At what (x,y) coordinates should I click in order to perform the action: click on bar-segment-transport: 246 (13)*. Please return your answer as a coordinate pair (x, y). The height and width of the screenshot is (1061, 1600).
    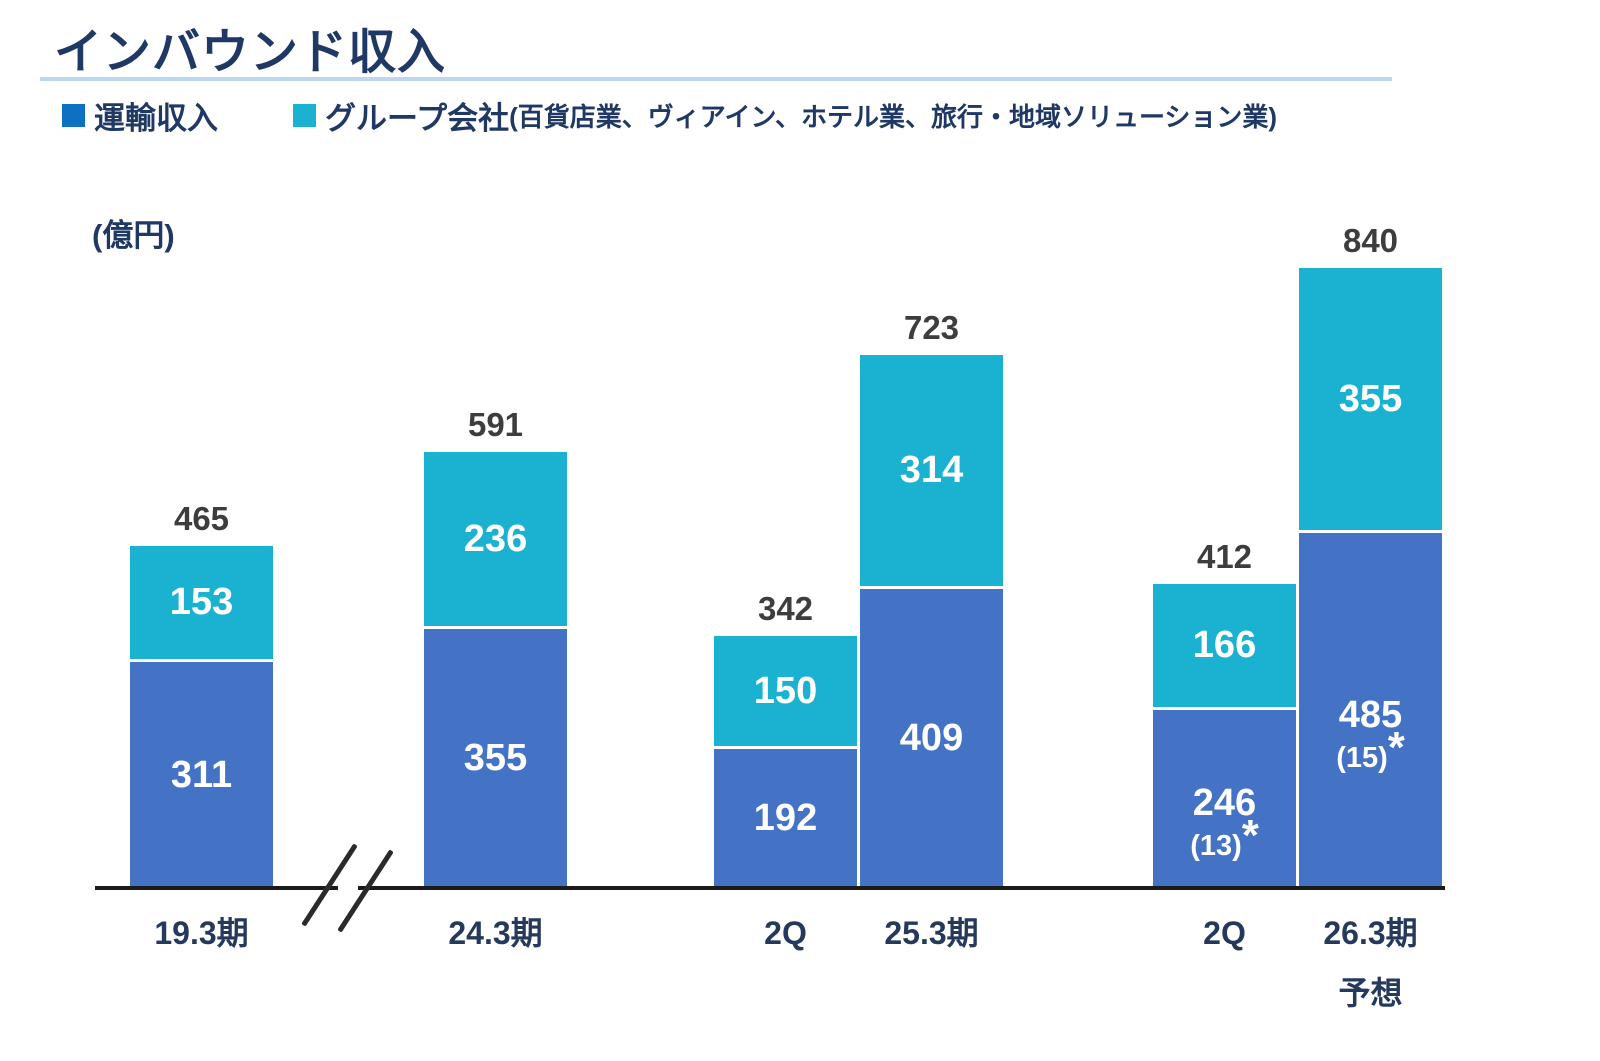
    Looking at the image, I should click on (1224, 797).